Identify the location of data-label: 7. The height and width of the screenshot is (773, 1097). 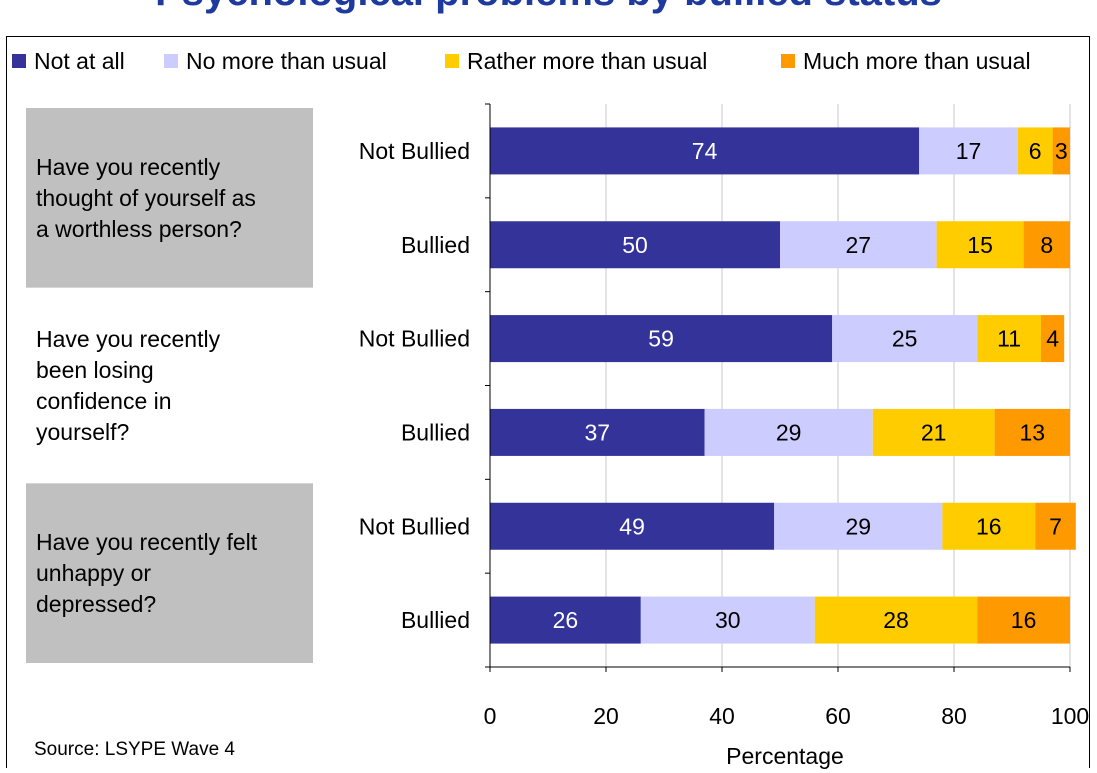
(1055, 526).